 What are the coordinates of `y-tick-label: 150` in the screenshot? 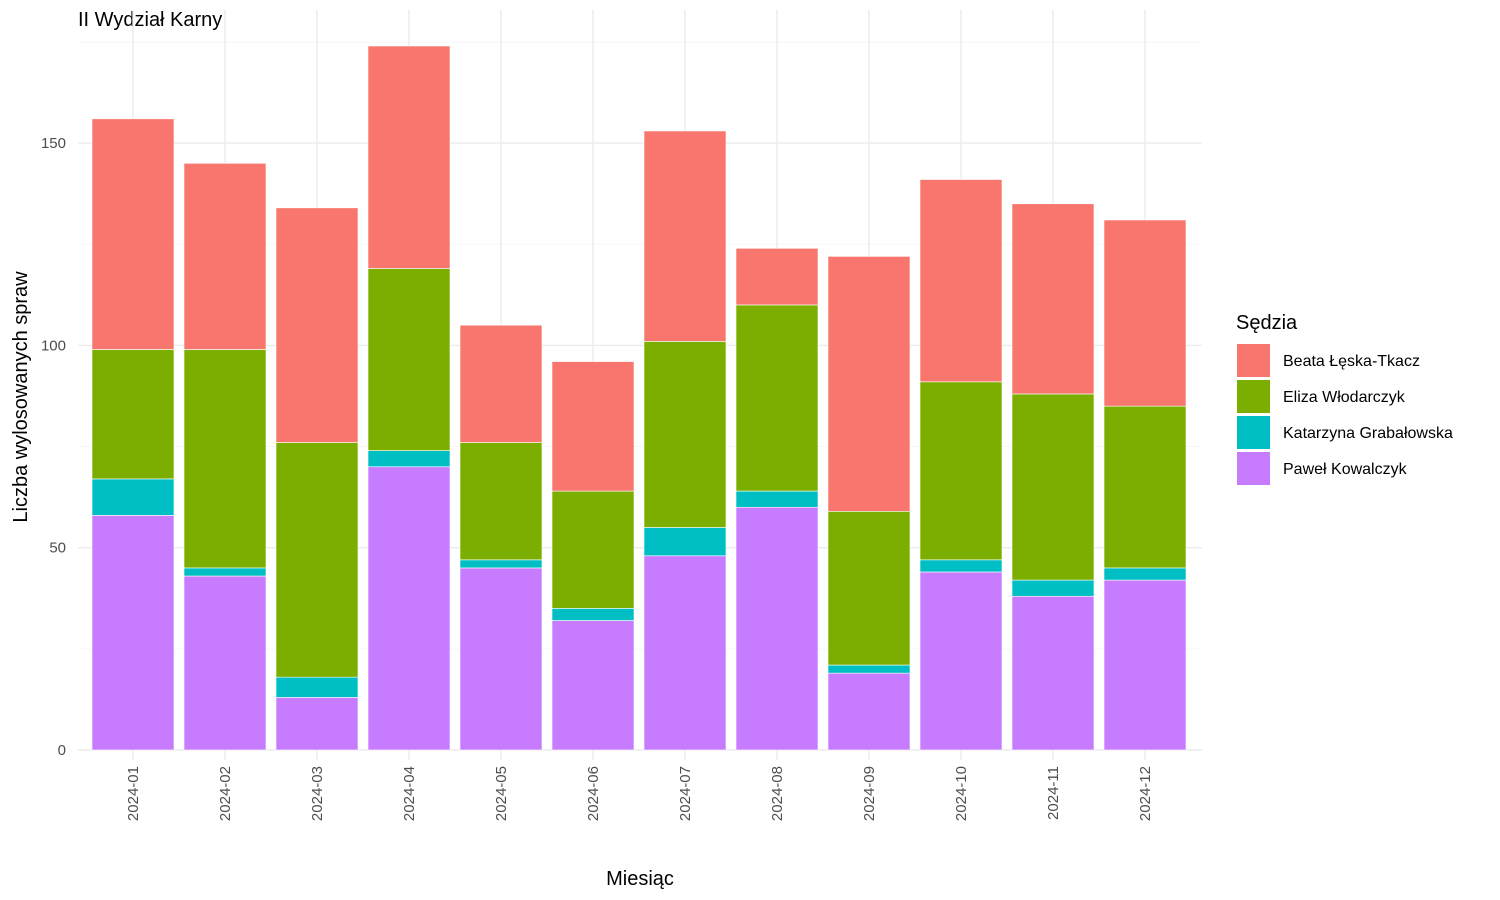 It's located at (53, 143).